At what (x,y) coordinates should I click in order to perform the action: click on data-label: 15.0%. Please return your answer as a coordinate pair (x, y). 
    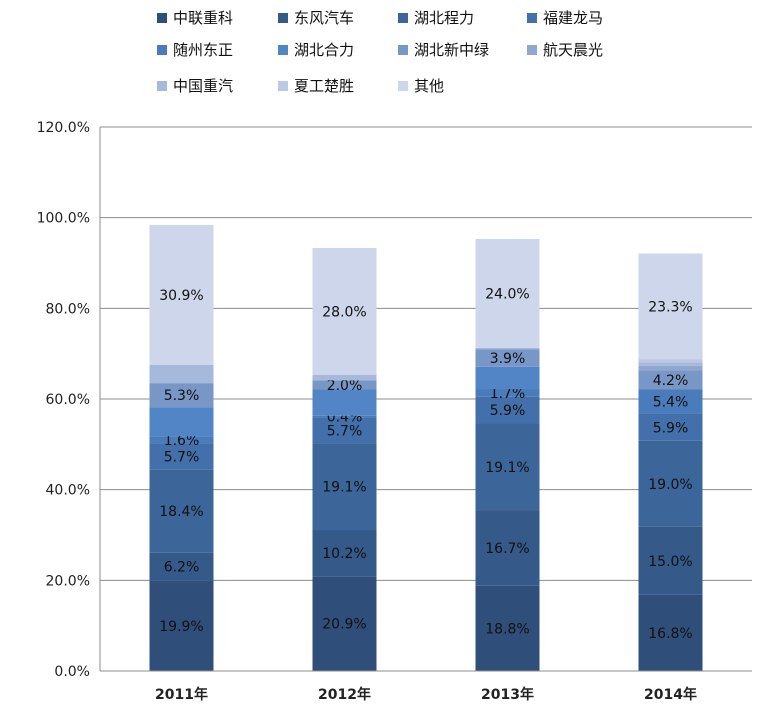
    Looking at the image, I should click on (670, 562).